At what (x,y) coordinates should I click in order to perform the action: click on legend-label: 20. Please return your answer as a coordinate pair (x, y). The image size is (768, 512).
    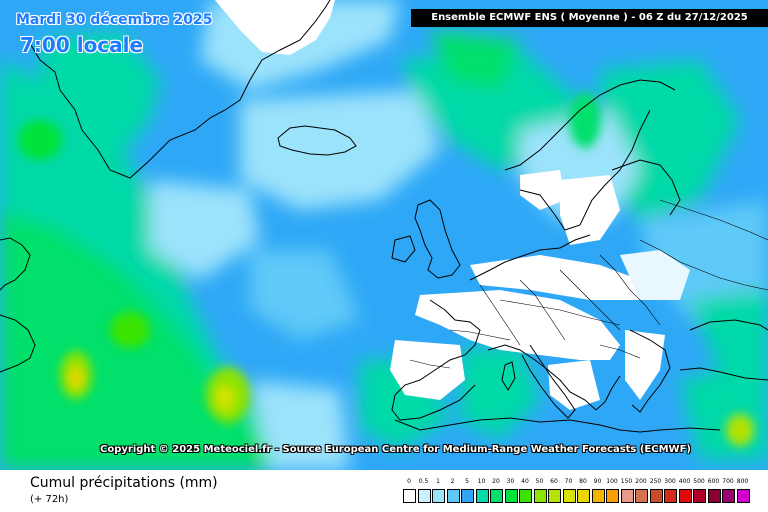
    Looking at the image, I should click on (496, 481).